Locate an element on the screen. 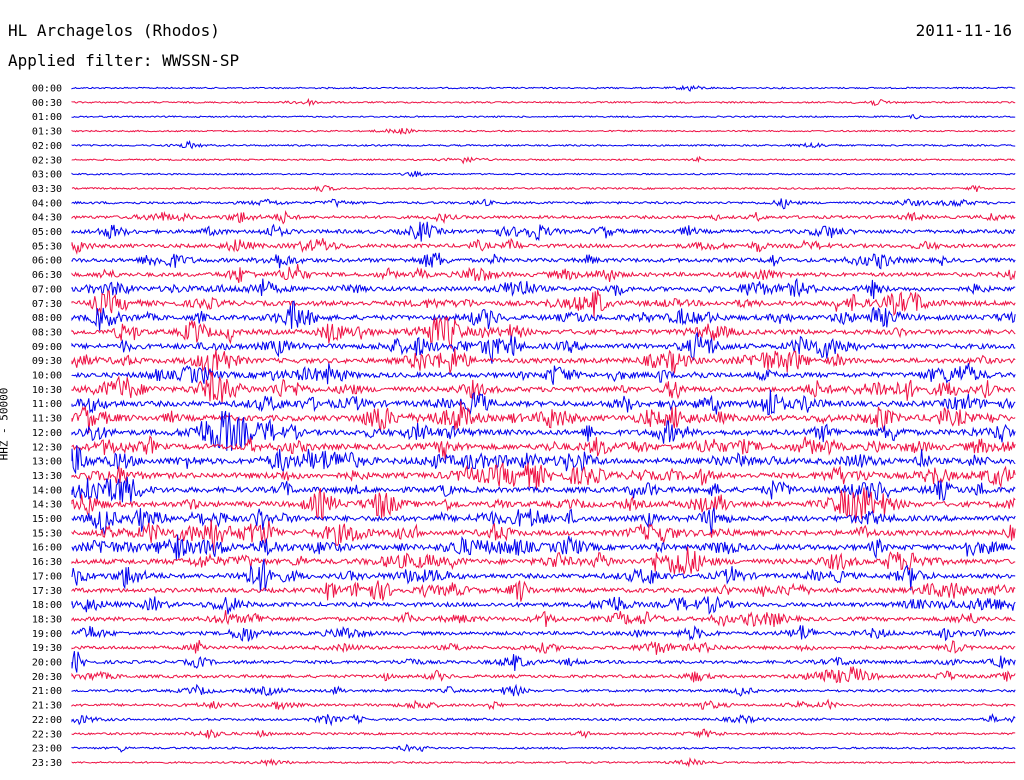  row-time-label: 14:00 is located at coordinates (47, 490).